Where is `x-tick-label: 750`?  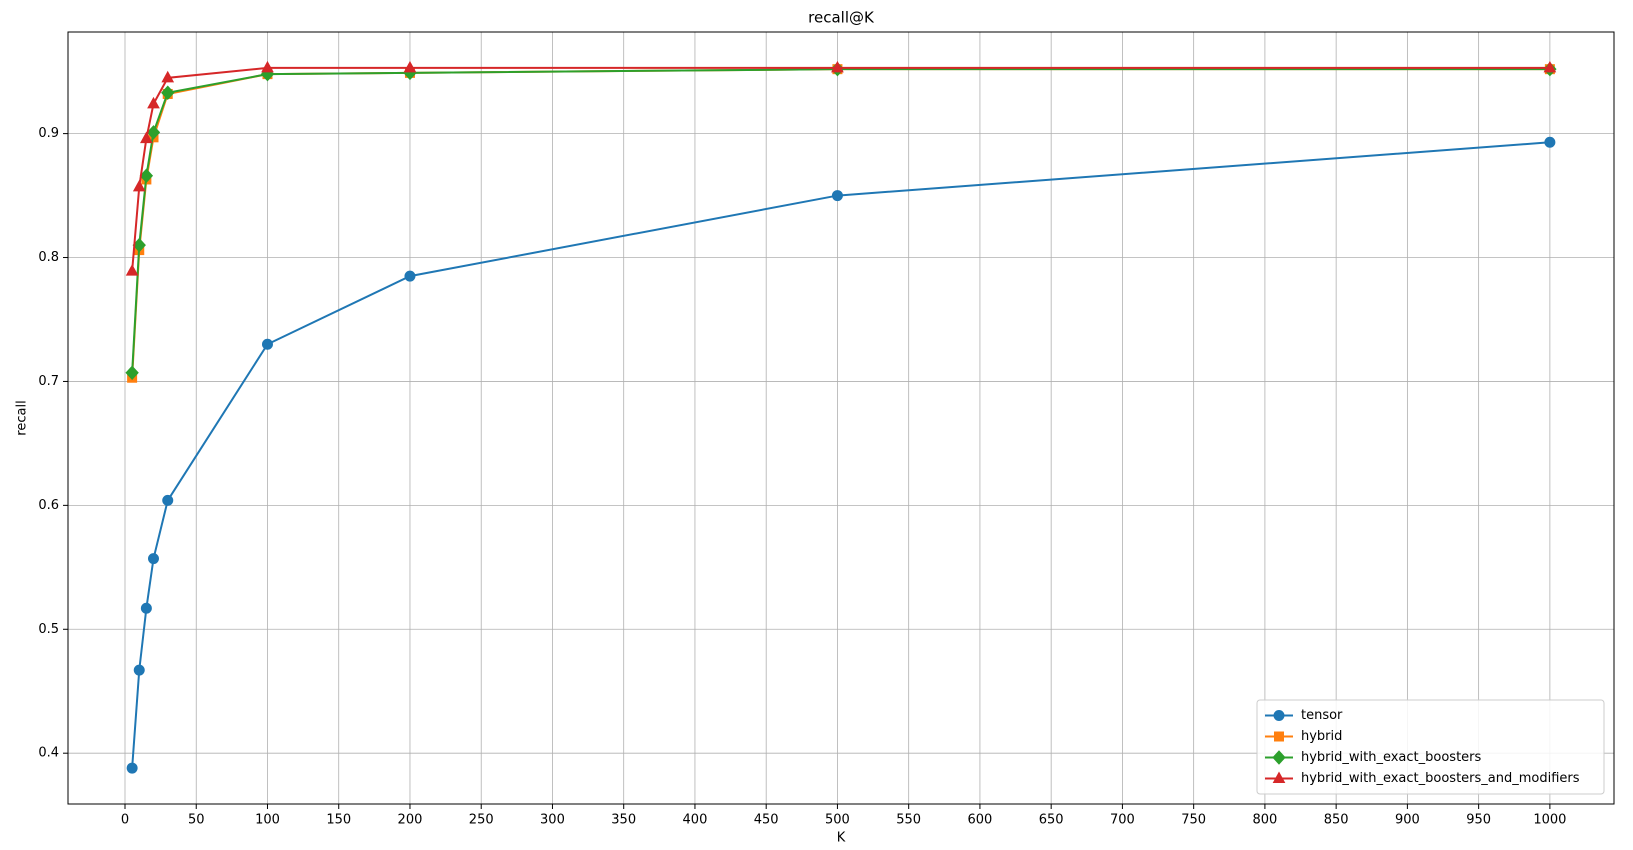 x-tick-label: 750 is located at coordinates (1193, 820).